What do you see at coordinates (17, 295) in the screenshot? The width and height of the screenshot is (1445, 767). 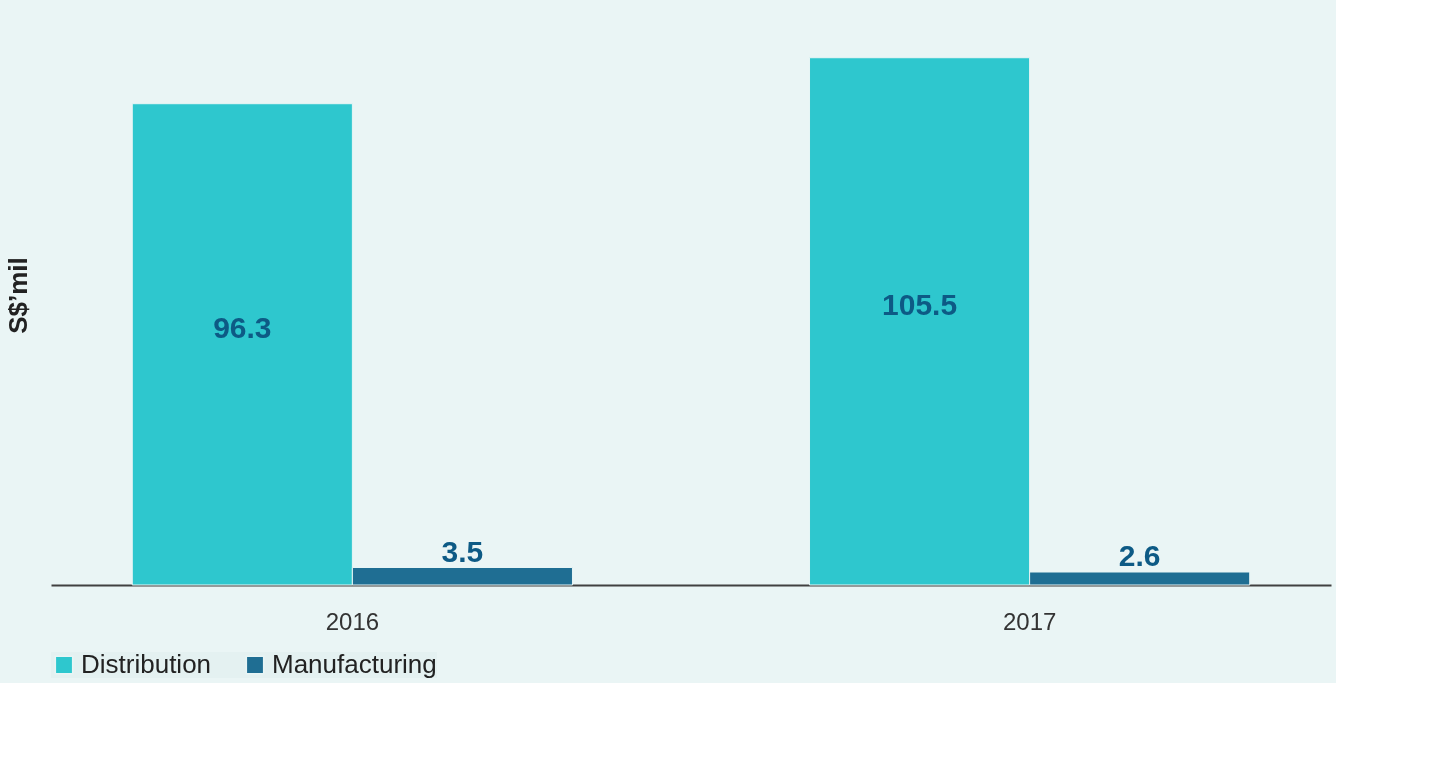 I see `y-axis-title: S$’mil` at bounding box center [17, 295].